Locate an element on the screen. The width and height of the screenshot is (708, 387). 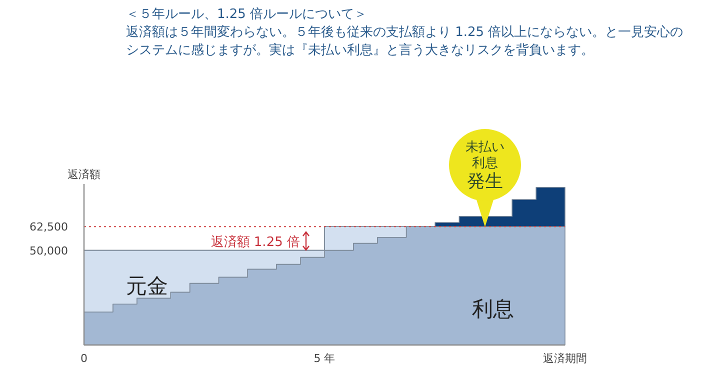
annotation: 返済額 1.25 倍 is located at coordinates (255, 242).